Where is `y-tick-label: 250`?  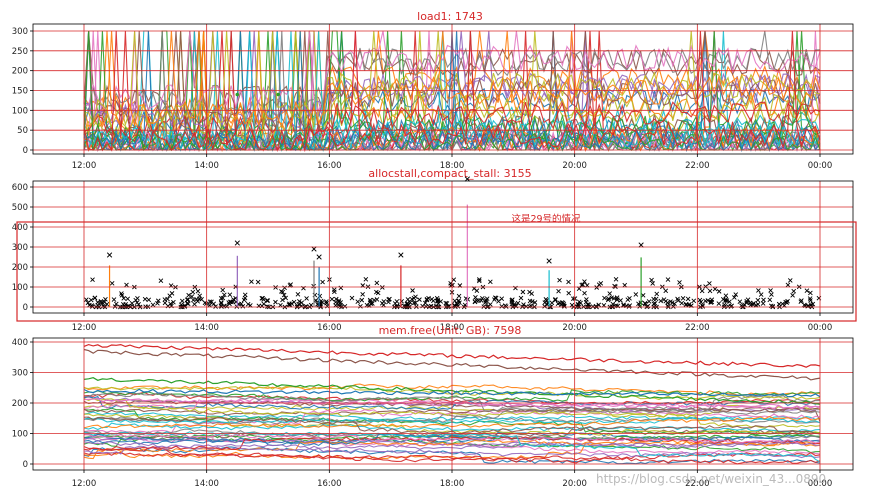 y-tick-label: 250 is located at coordinates (20, 52).